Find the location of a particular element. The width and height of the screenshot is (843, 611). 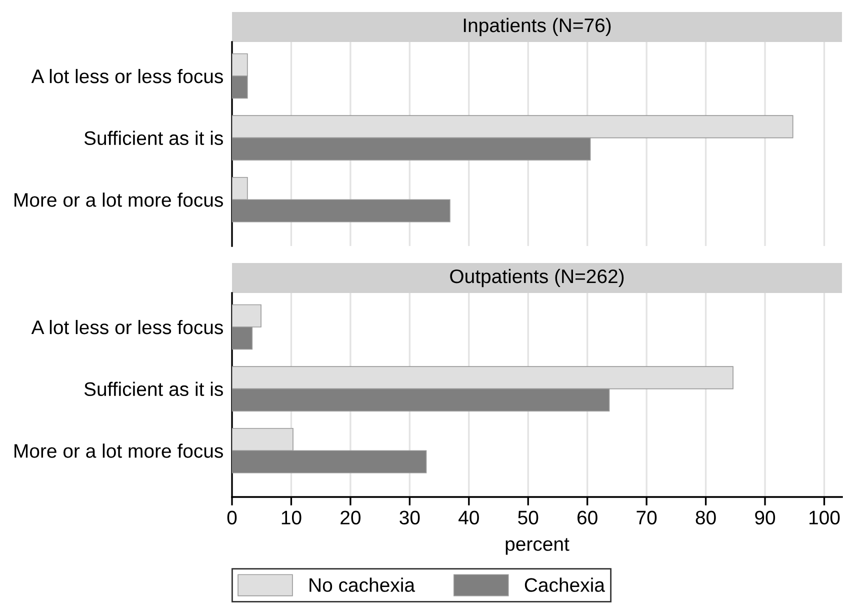

x-tick-label: 60 is located at coordinates (588, 517).